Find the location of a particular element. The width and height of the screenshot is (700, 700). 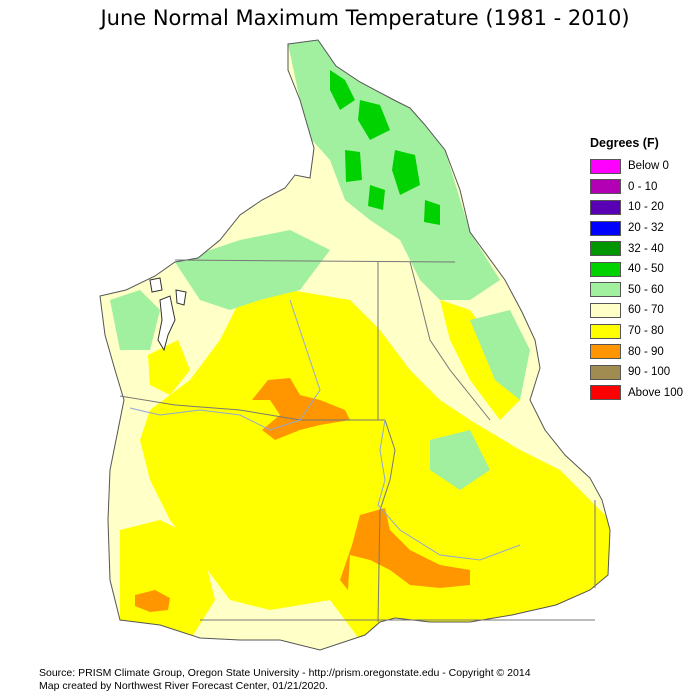

snake-river is located at coordinates (449, 490).